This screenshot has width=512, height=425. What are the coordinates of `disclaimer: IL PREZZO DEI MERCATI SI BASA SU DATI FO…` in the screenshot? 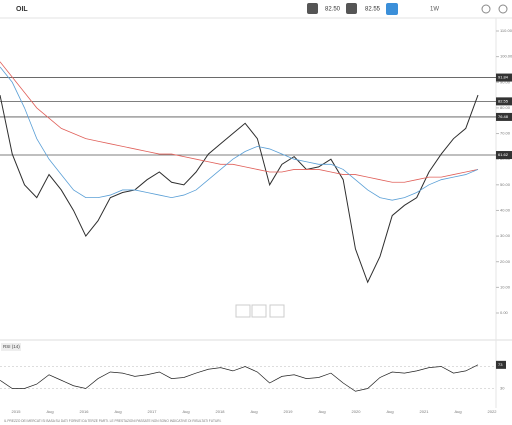 It's located at (112, 421).